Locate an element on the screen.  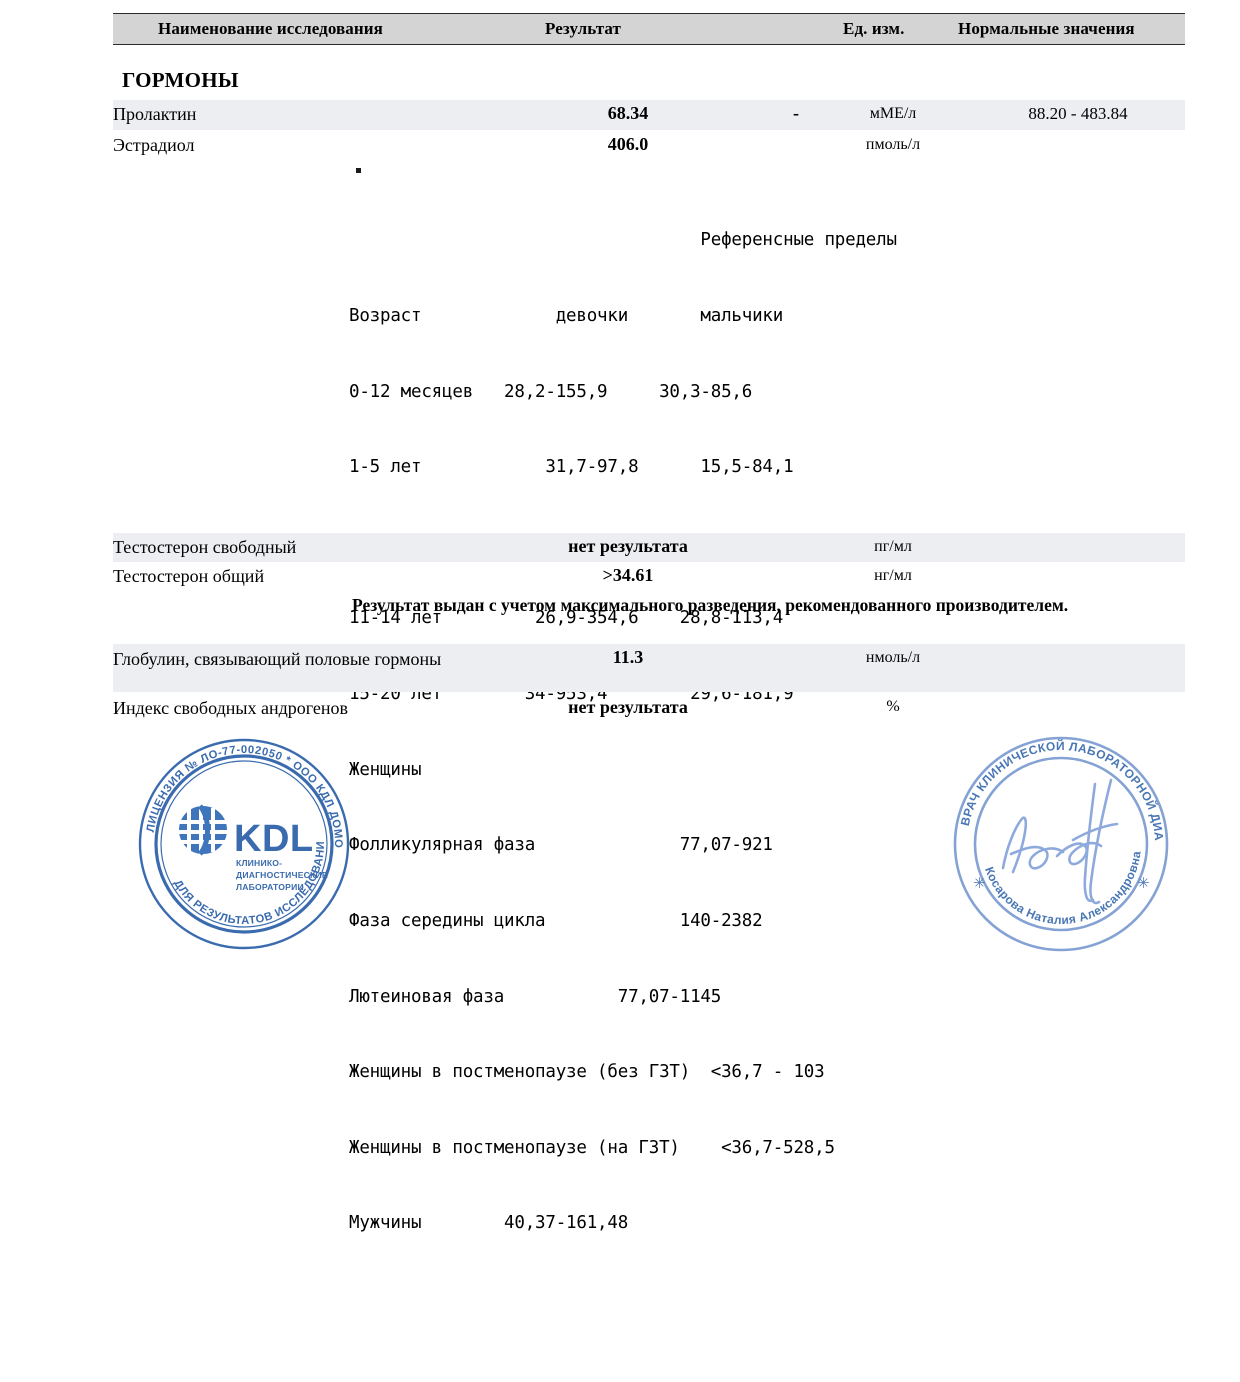
lab-stamp-subtitle-3: ЛАБОРАТОРИИ is located at coordinates (270, 887).